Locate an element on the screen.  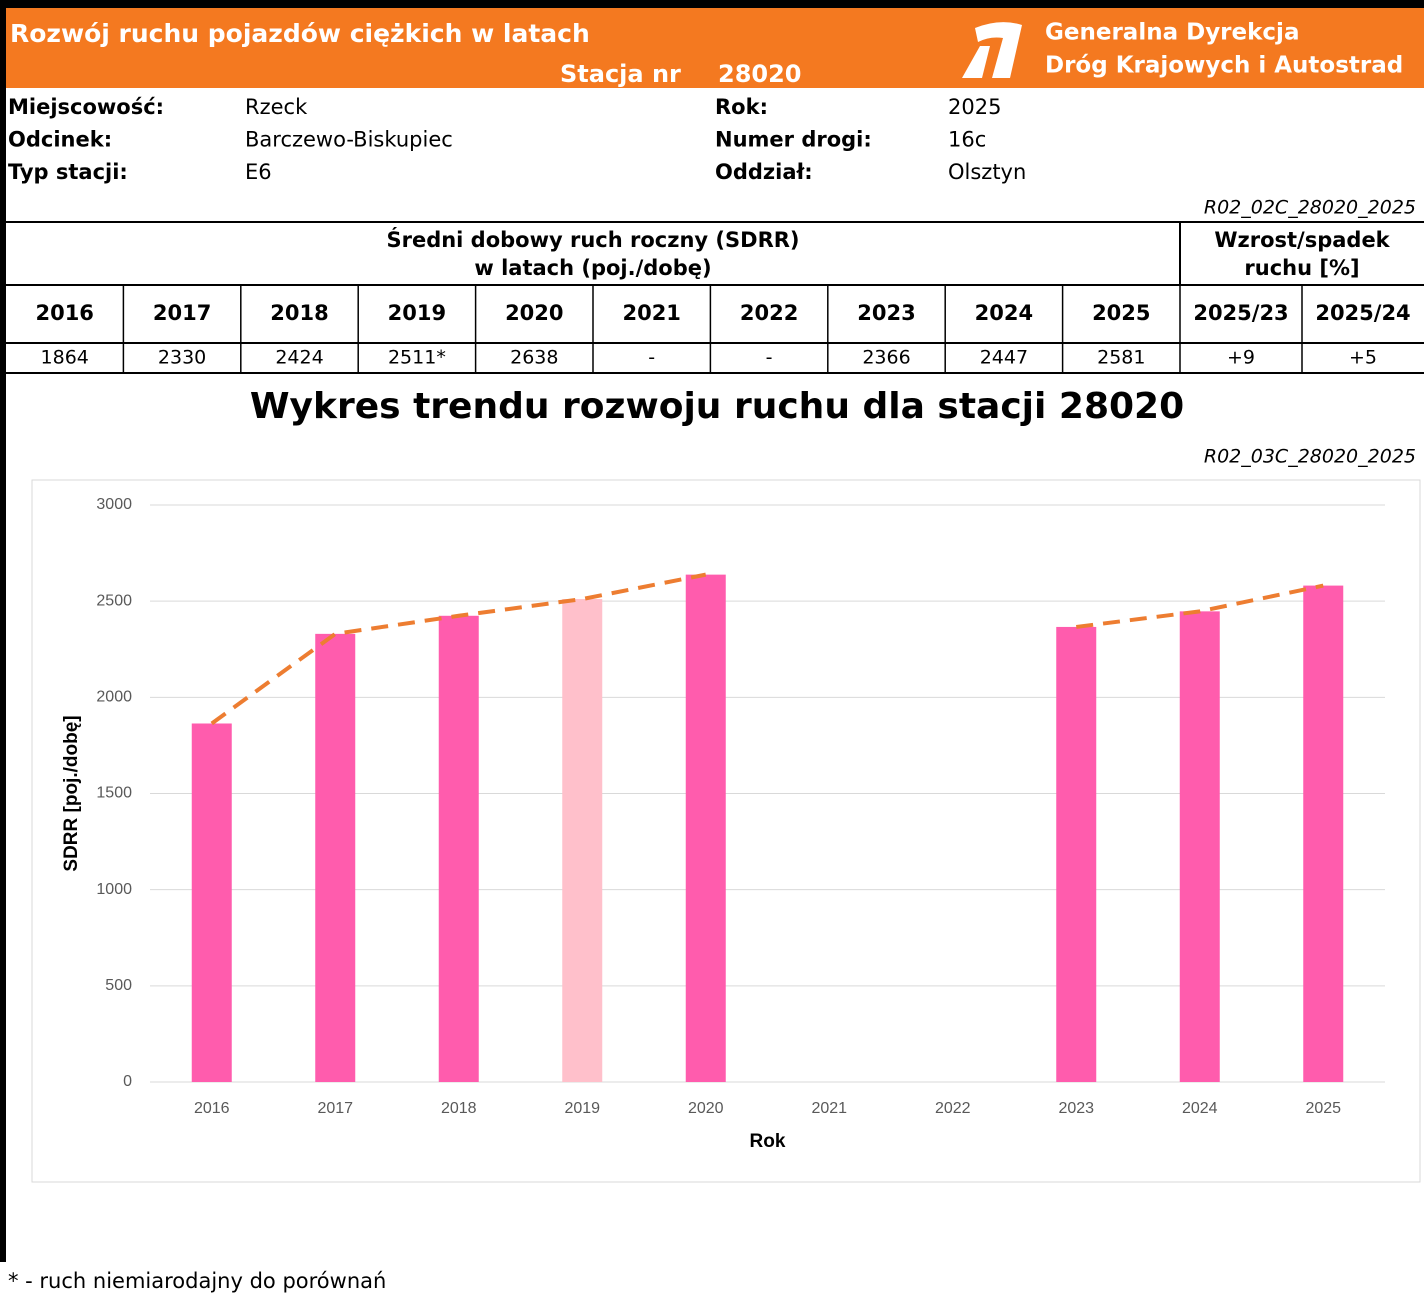
x-tick-label: 2021 is located at coordinates (829, 1108).